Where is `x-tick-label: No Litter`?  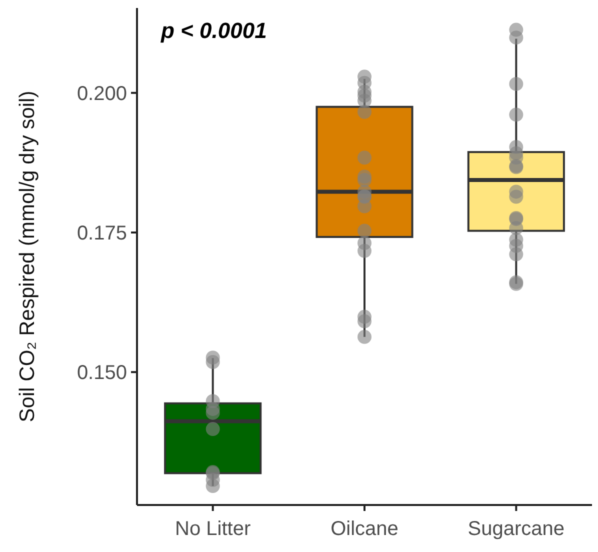
x-tick-label: No Litter is located at coordinates (213, 529).